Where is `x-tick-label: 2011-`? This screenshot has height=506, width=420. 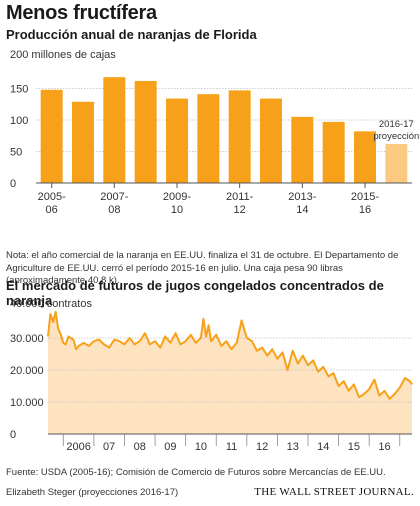 x-tick-label: 2011- is located at coordinates (240, 197).